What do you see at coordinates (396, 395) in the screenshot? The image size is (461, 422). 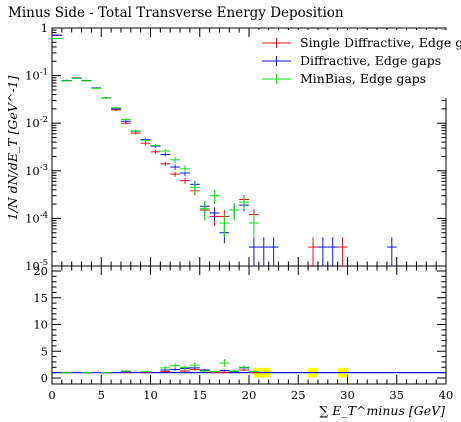 I see `x-tick-label: 35` at bounding box center [396, 395].